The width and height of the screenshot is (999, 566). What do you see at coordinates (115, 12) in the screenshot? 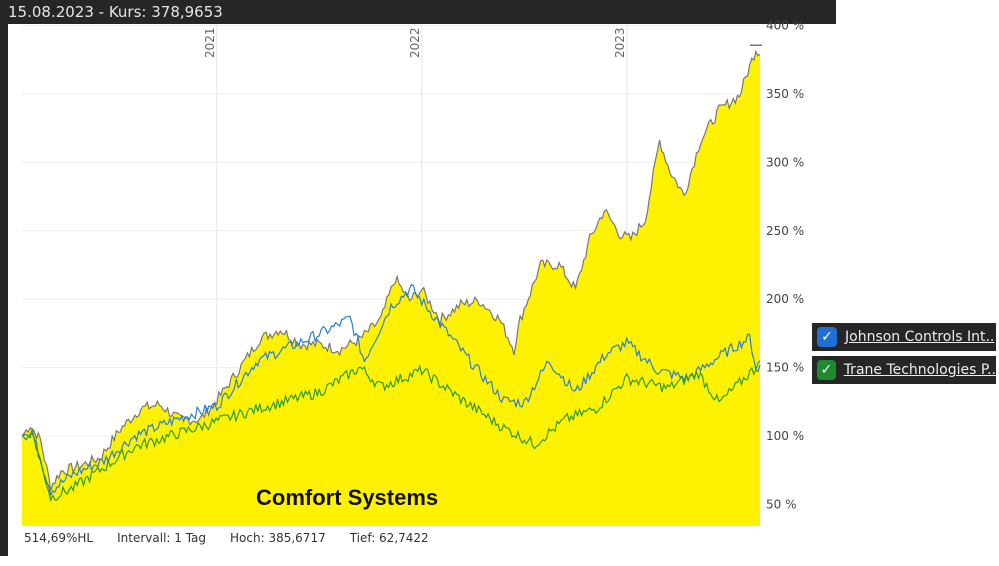
I see `date-price-readout: 15.08.2023 - Kurs: 378,9653` at bounding box center [115, 12].